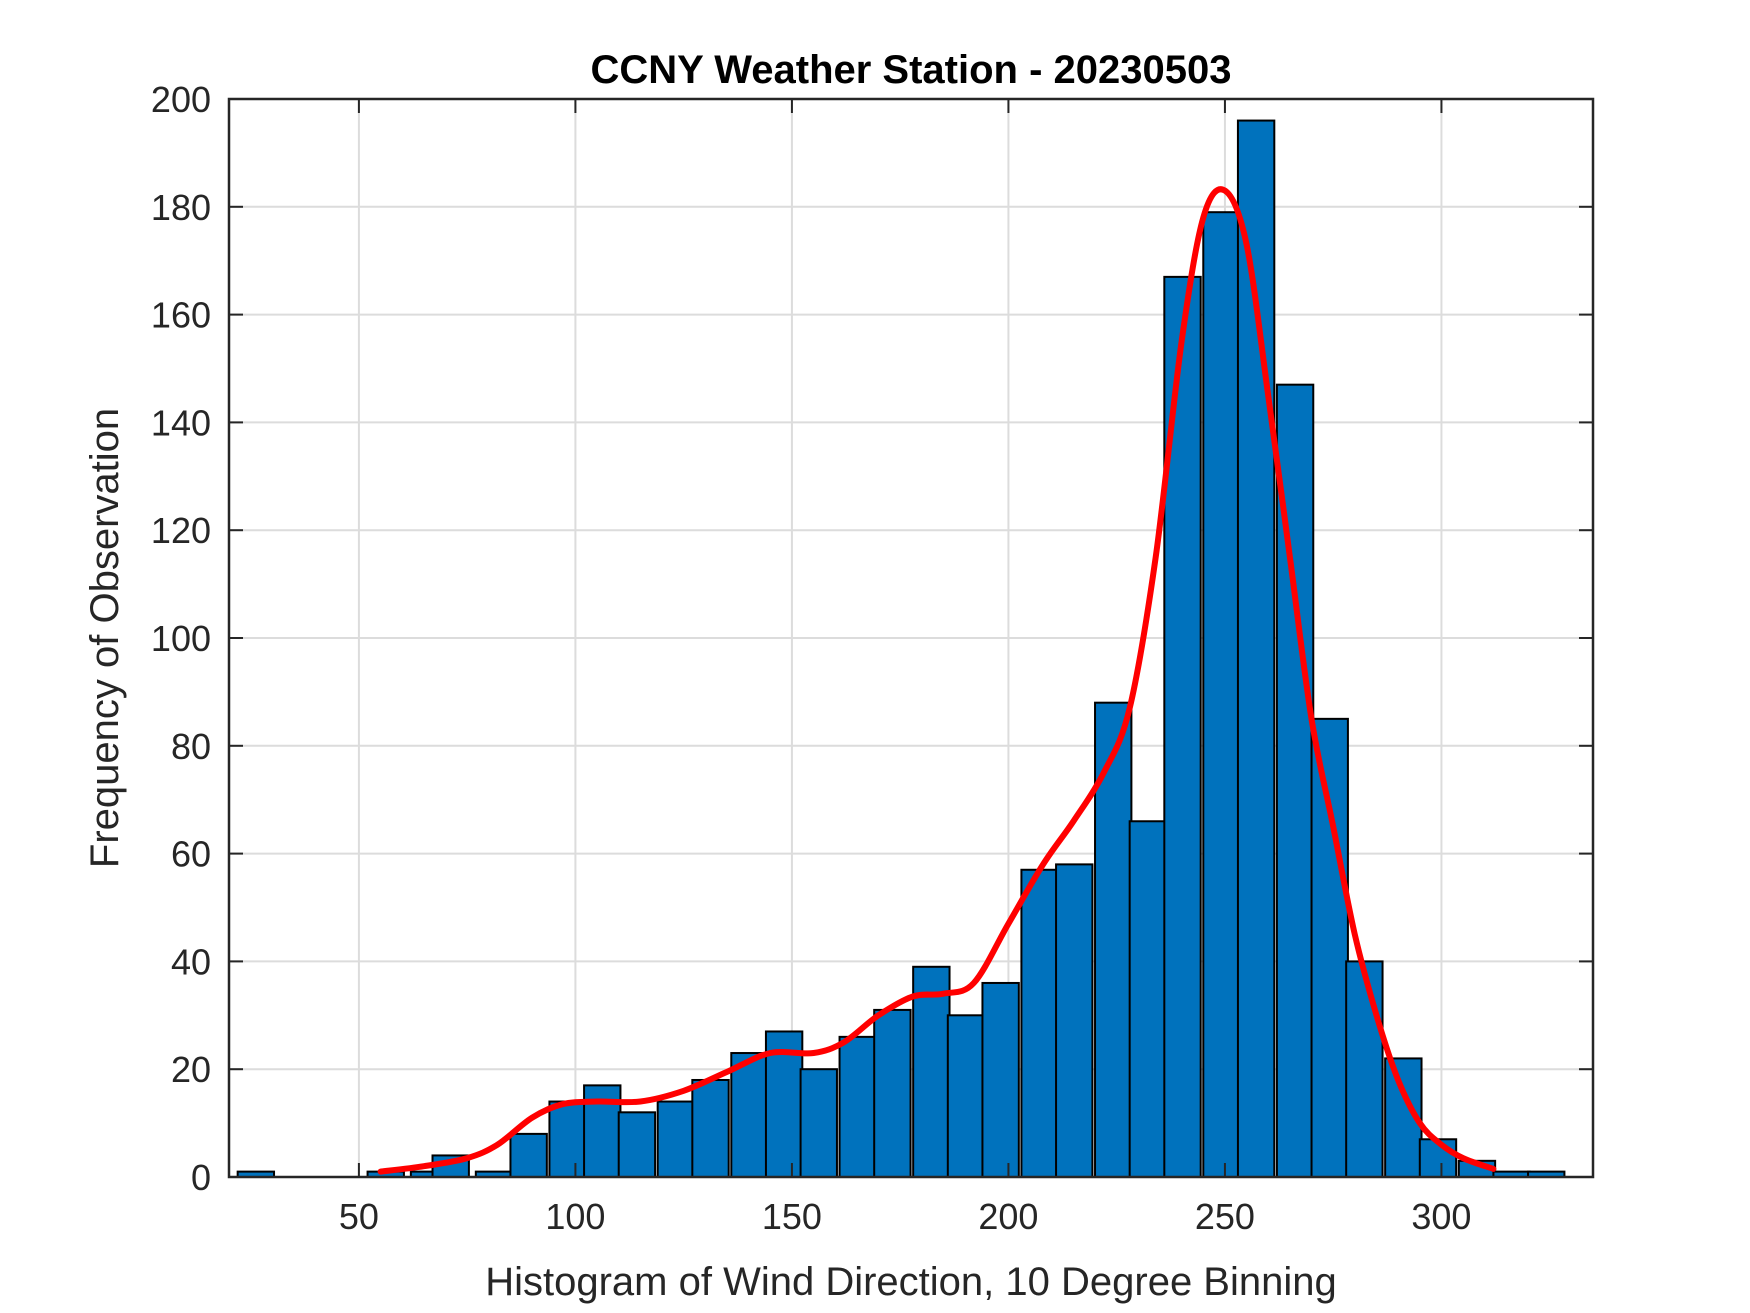 This screenshot has width=1750, height=1313. I want to click on y-tick-label: 20, so click(191, 1069).